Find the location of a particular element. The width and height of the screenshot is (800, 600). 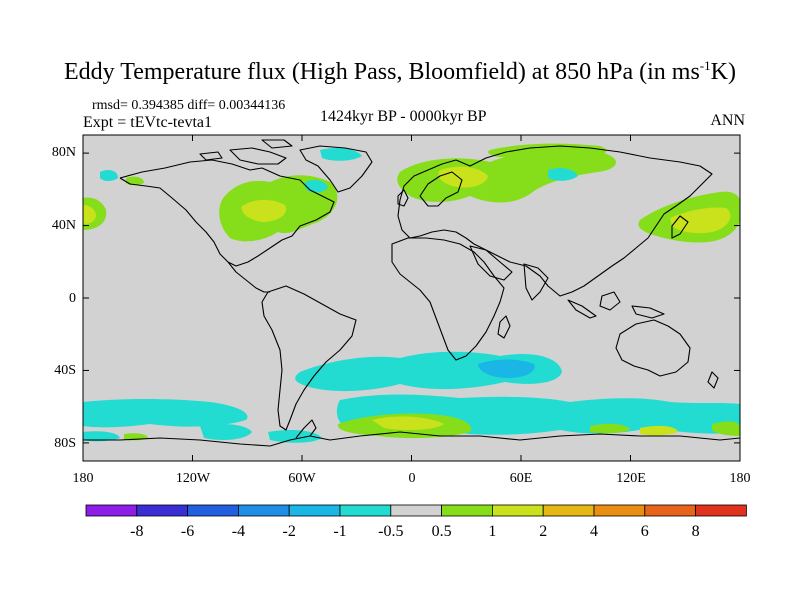

anomaly-pacific-west-strong is located at coordinates (89, 214).